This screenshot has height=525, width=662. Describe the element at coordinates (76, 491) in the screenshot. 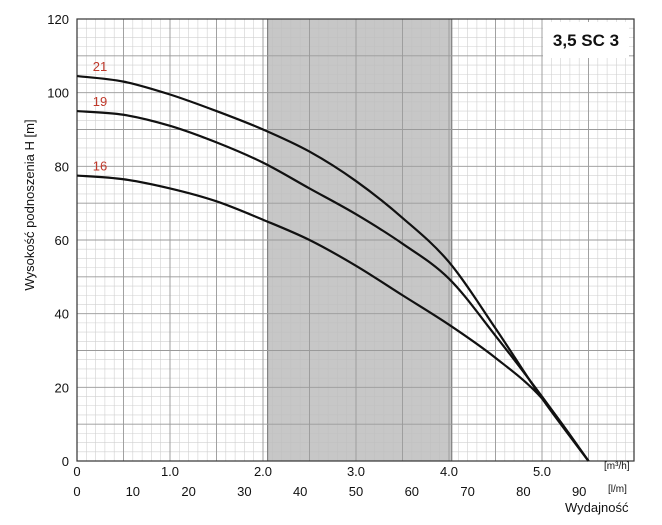

I see `x-tick-label-lm: 0` at that location.